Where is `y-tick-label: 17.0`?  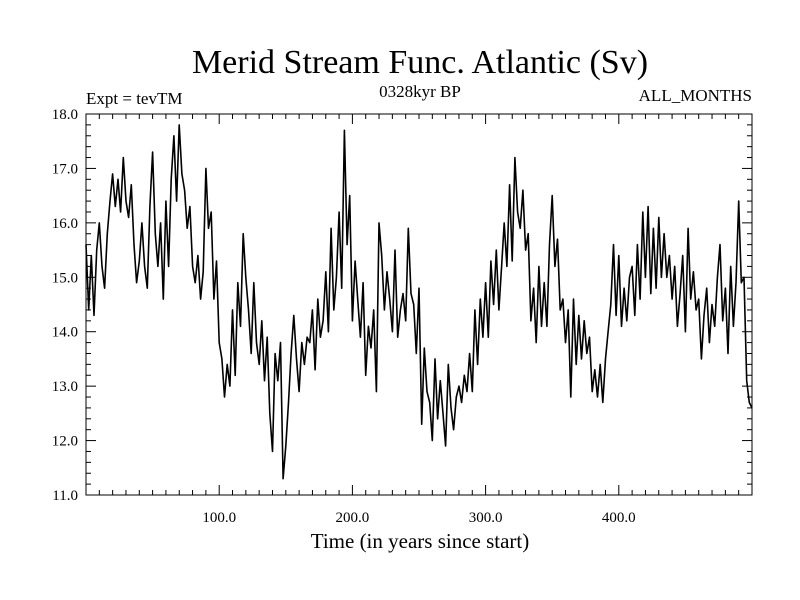 y-tick-label: 17.0 is located at coordinates (65, 169).